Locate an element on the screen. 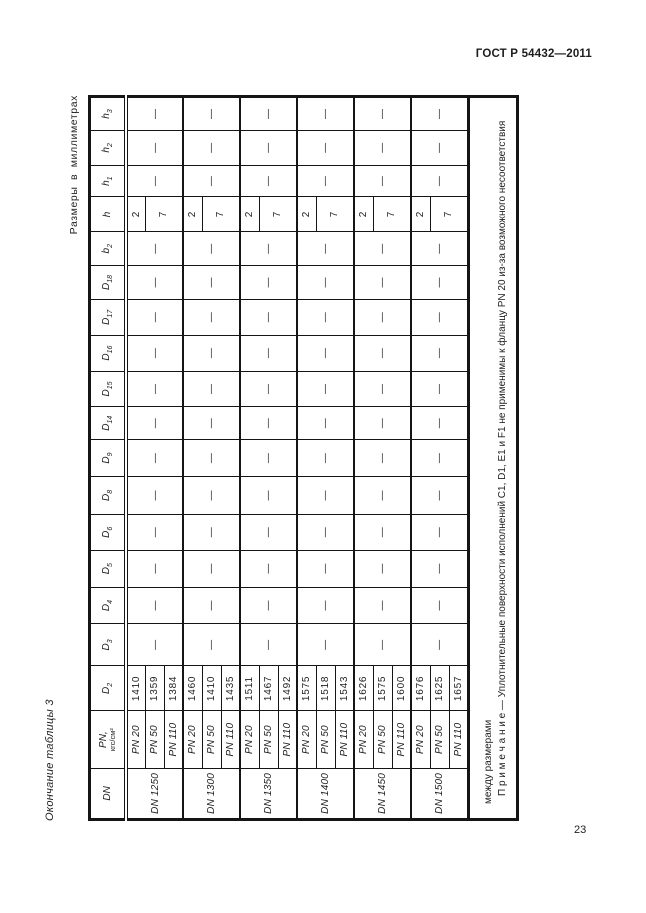 The image size is (646, 913). header-cell: D3 is located at coordinates (107, 644).